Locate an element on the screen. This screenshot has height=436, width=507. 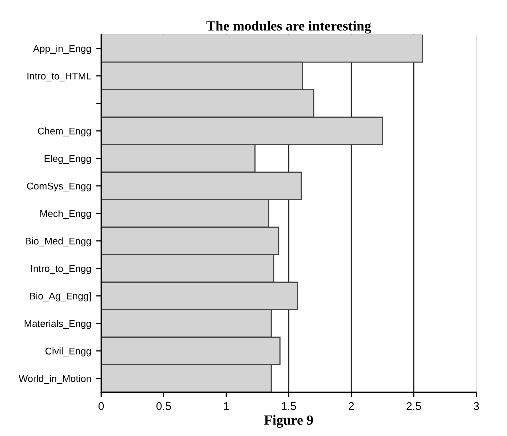
y-tick-label: Mech_Engg is located at coordinates (66, 215).